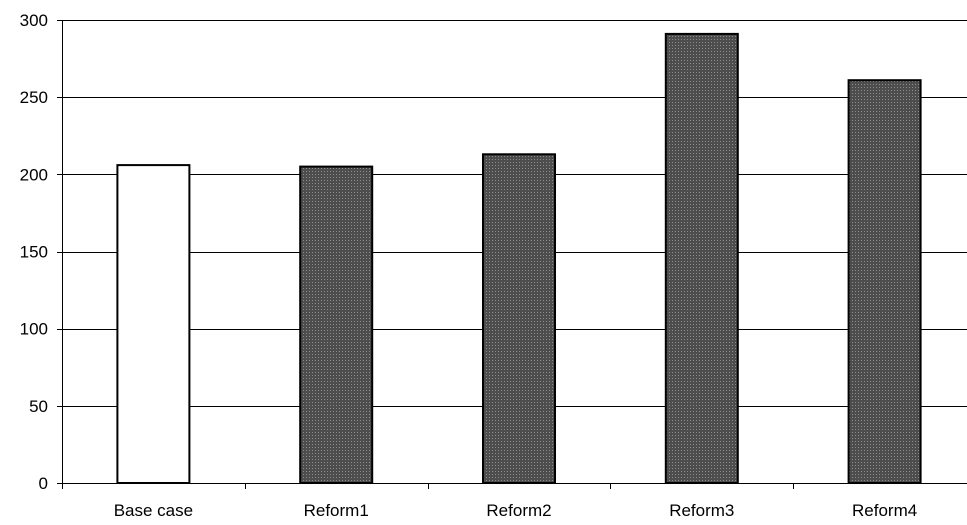 The height and width of the screenshot is (525, 967). I want to click on bar-reform4, so click(884, 281).